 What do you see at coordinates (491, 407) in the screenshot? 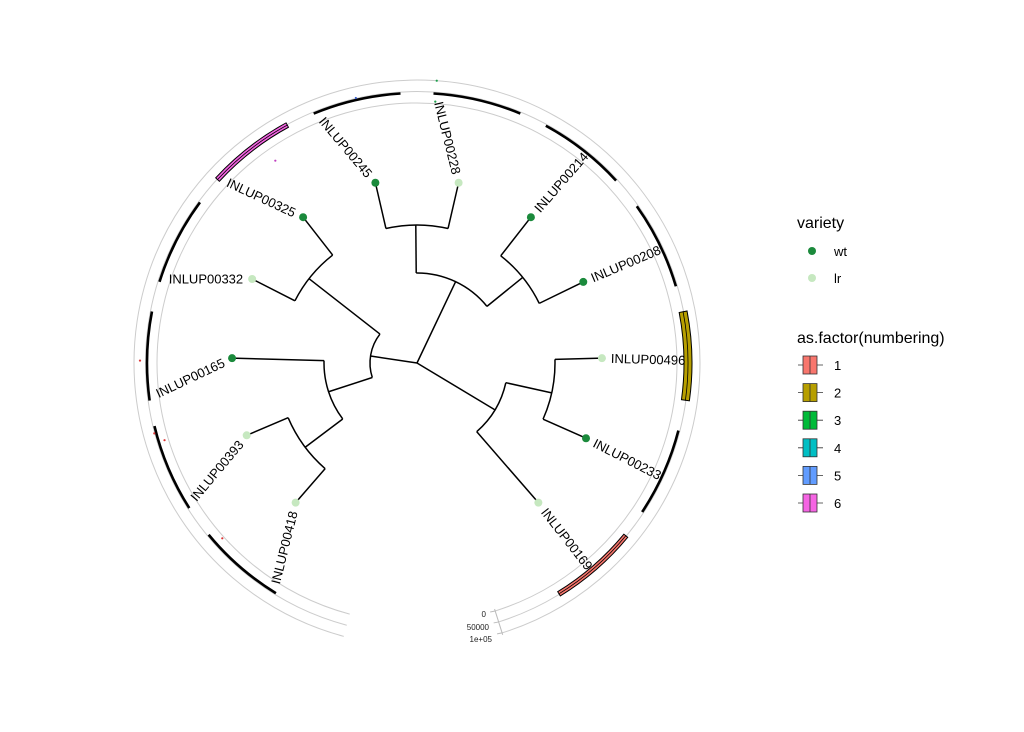
I see `branch-arc-D` at bounding box center [491, 407].